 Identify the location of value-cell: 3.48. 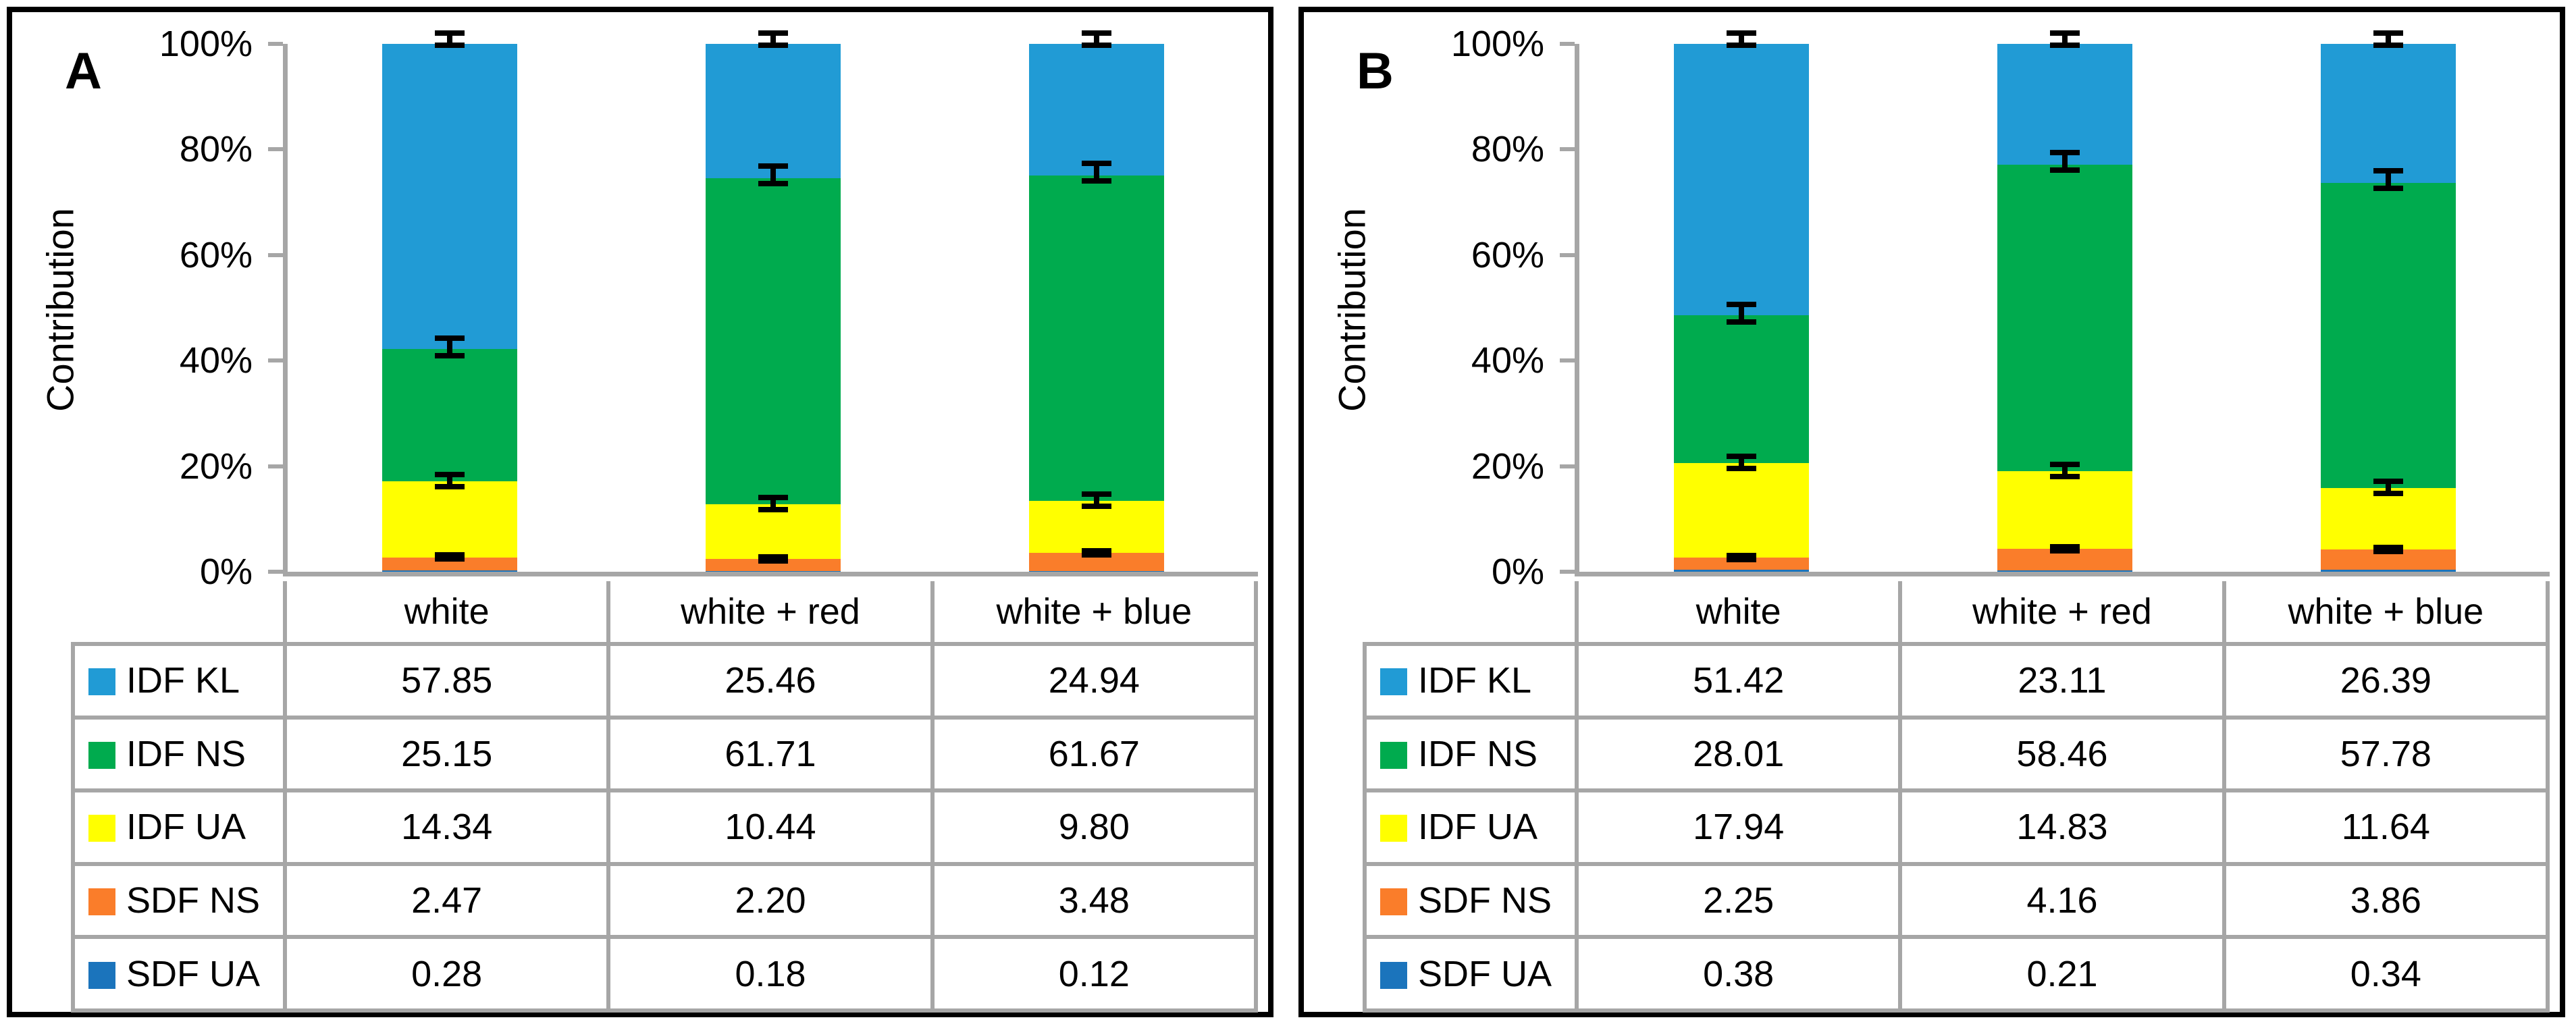
(1094, 900).